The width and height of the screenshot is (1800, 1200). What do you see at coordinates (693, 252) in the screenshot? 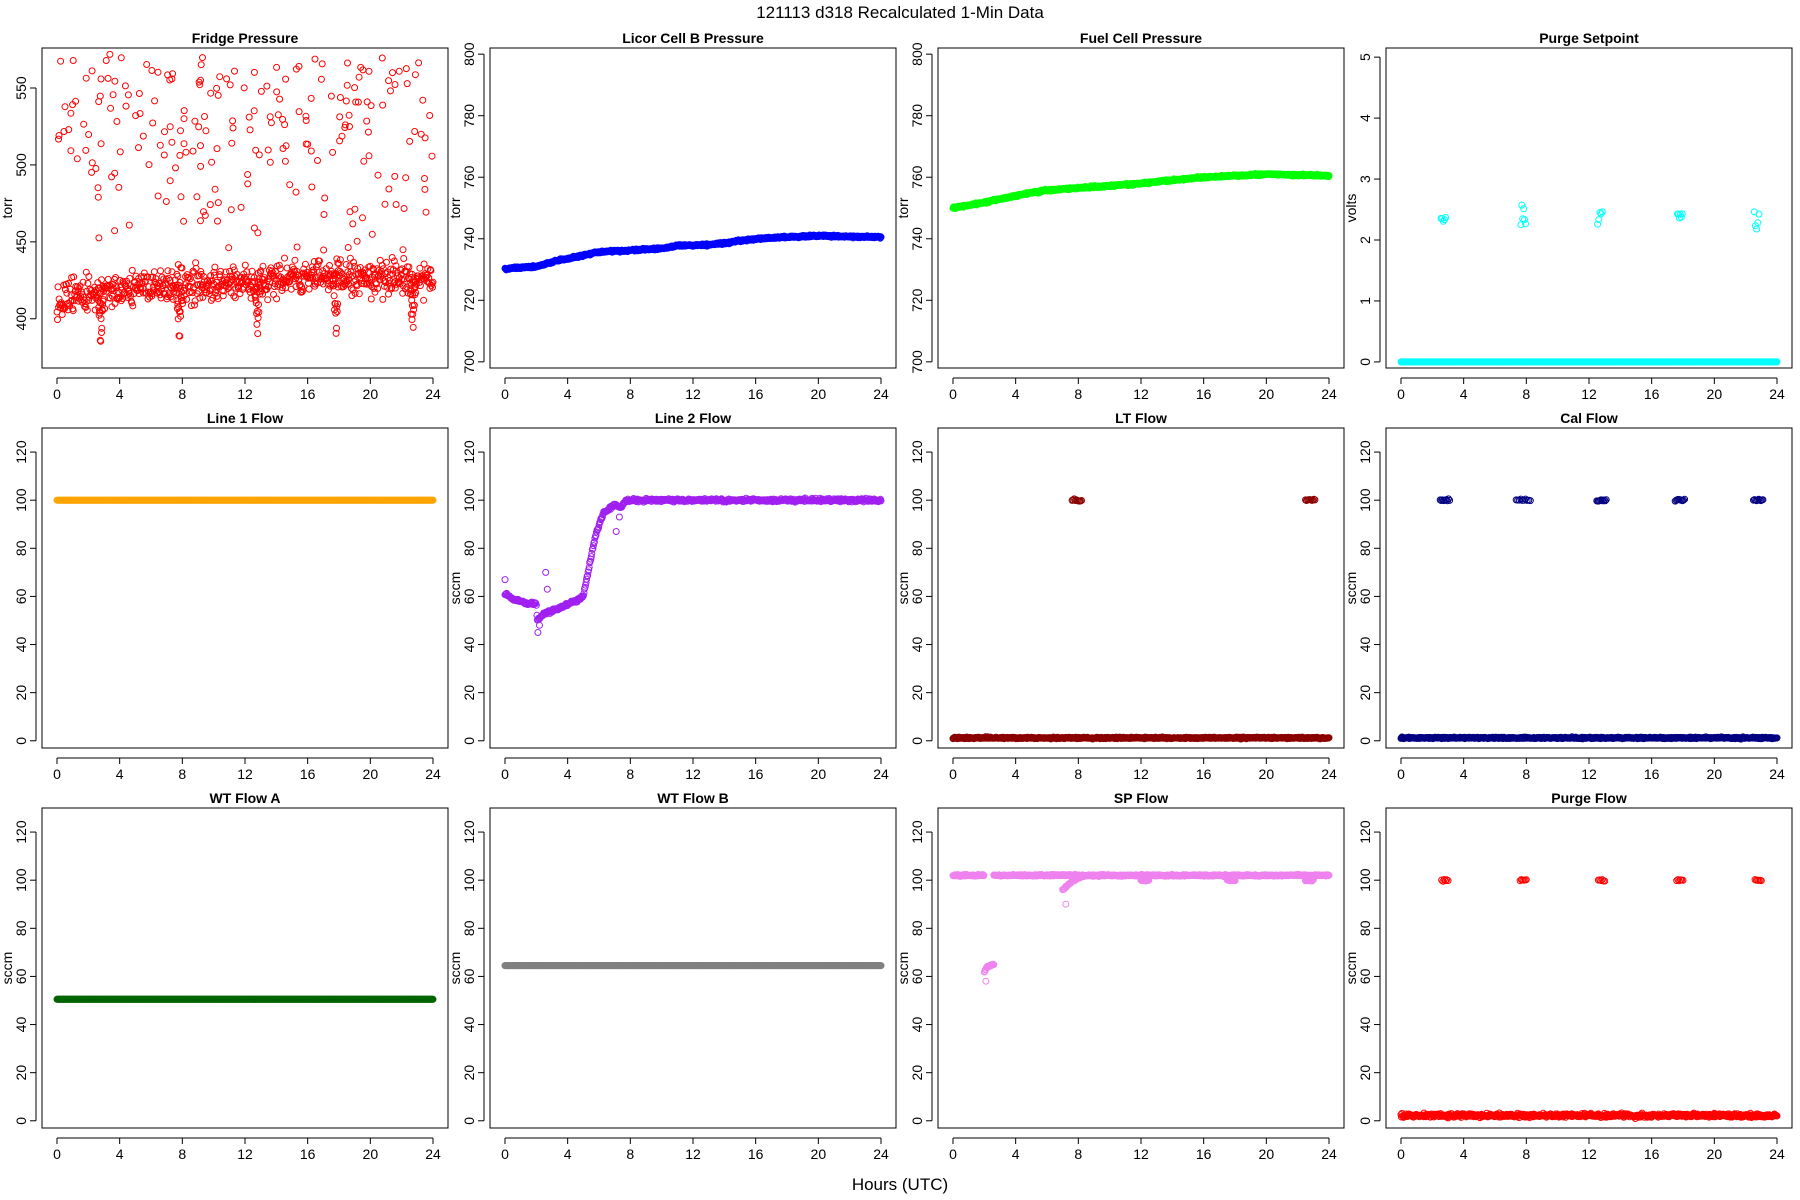
I see `data-series` at bounding box center [693, 252].